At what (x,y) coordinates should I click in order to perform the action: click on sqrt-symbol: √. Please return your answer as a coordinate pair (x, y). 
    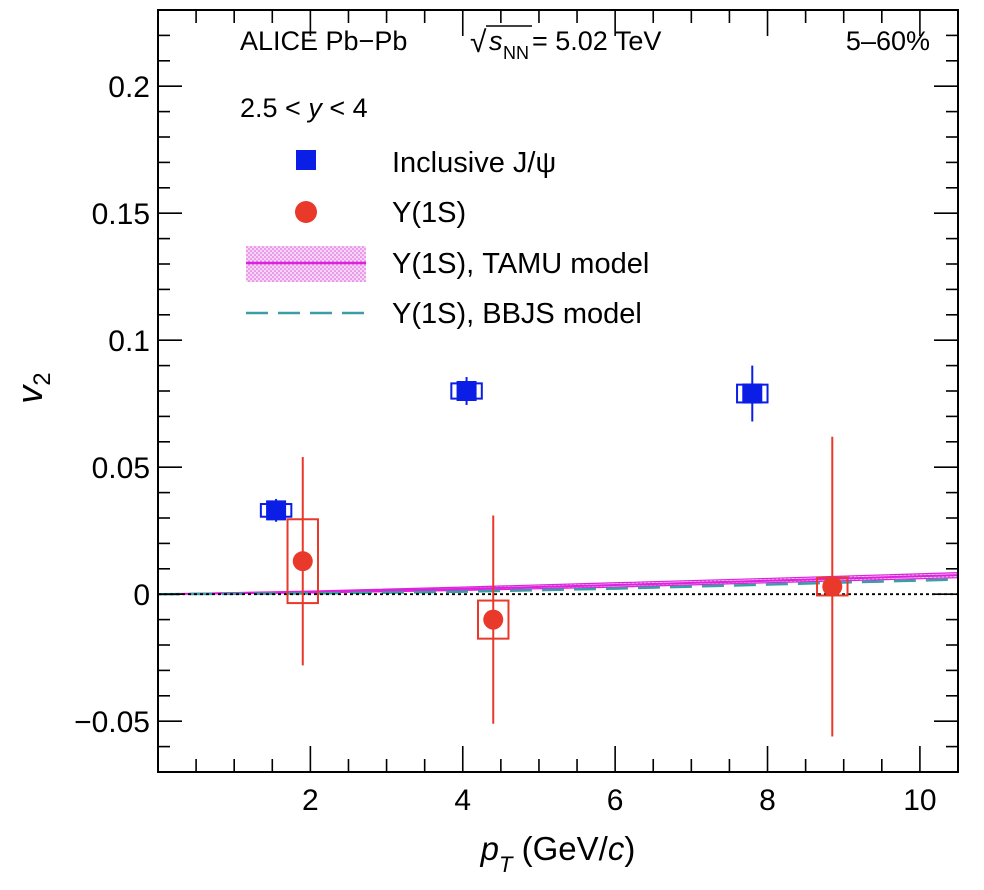
    Looking at the image, I should click on (478, 42).